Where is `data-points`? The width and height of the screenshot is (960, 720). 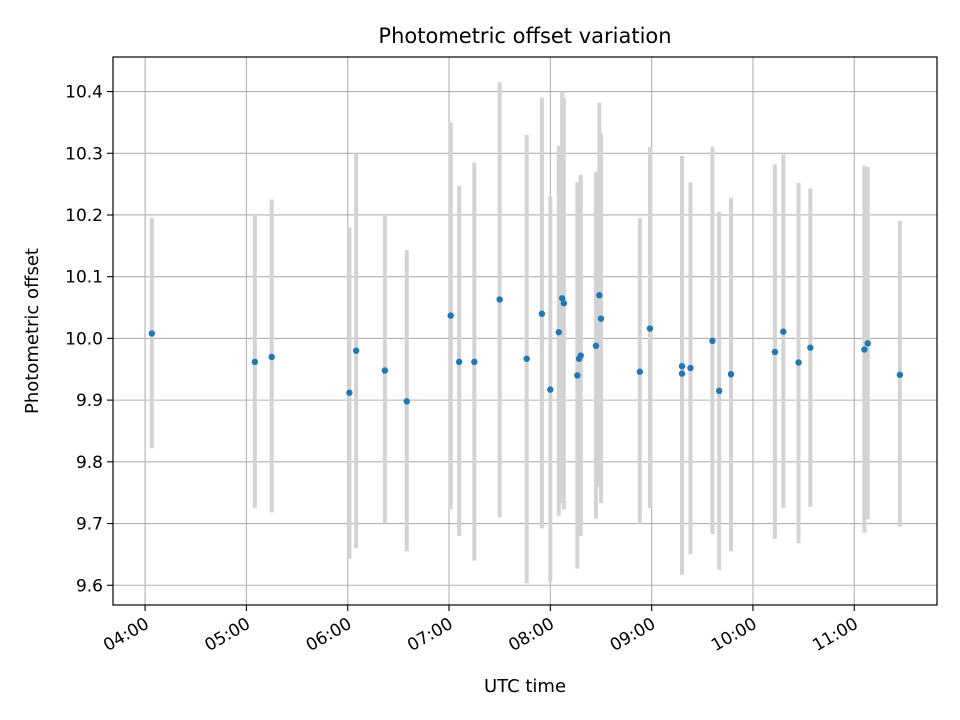
data-points is located at coordinates (526, 348).